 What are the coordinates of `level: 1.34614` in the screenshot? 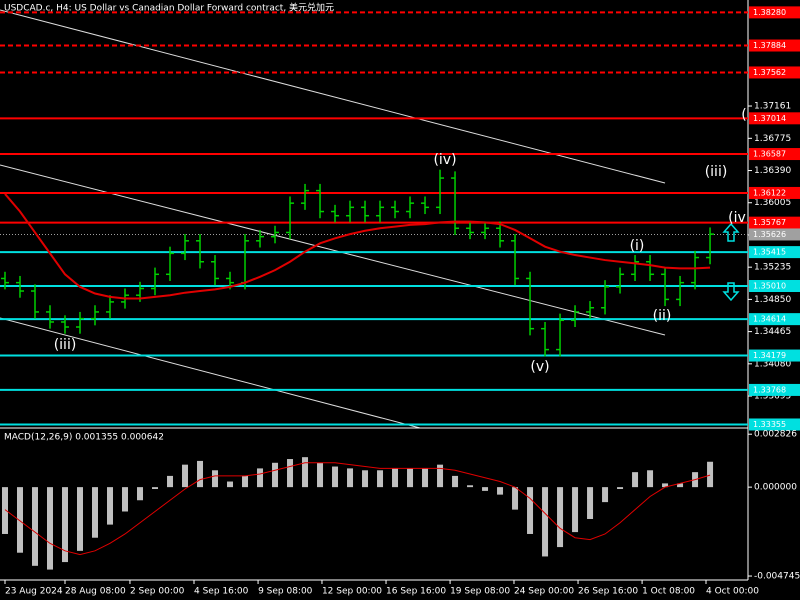 It's located at (400, 319).